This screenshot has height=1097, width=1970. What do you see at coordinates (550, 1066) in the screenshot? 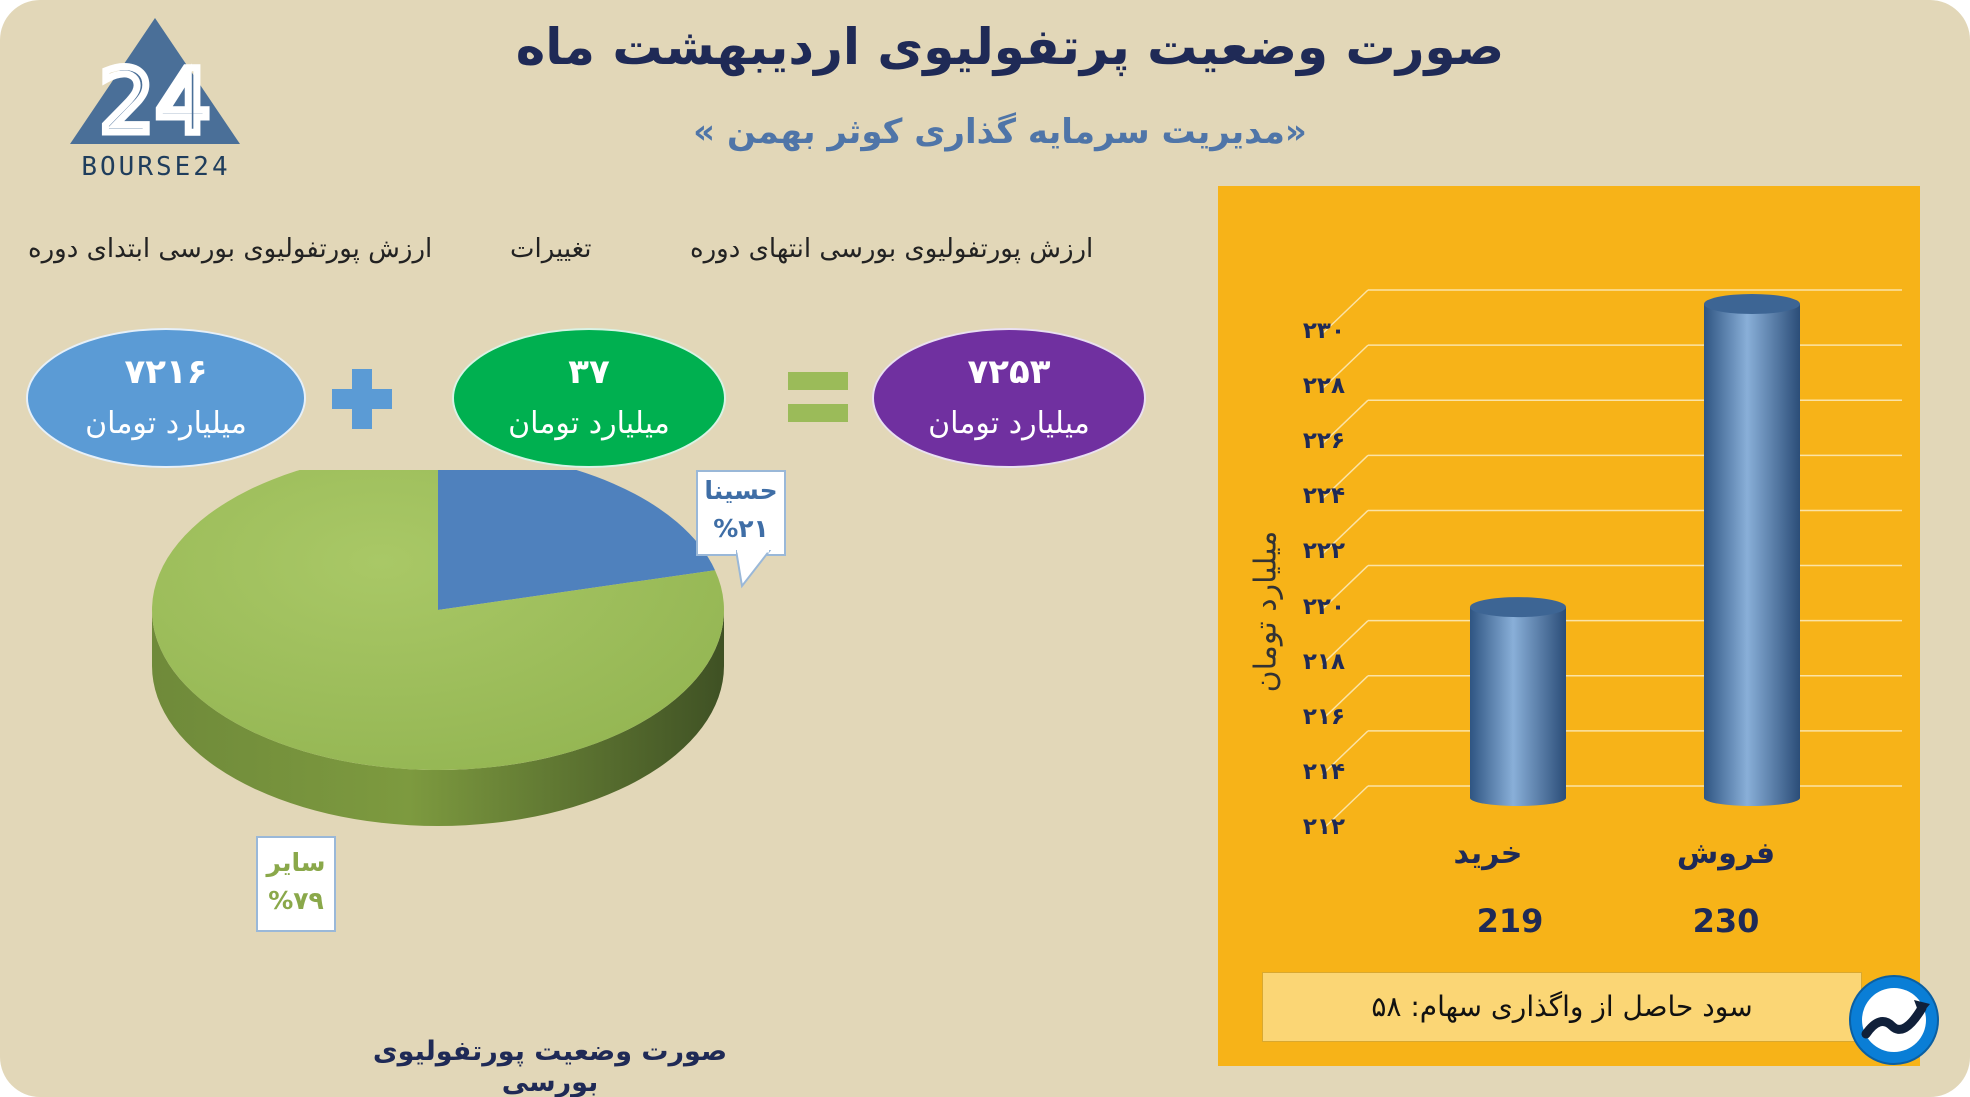
I see `pie-chart-title: صورت وضعیت پورتفولیوی بورسی` at bounding box center [550, 1066].